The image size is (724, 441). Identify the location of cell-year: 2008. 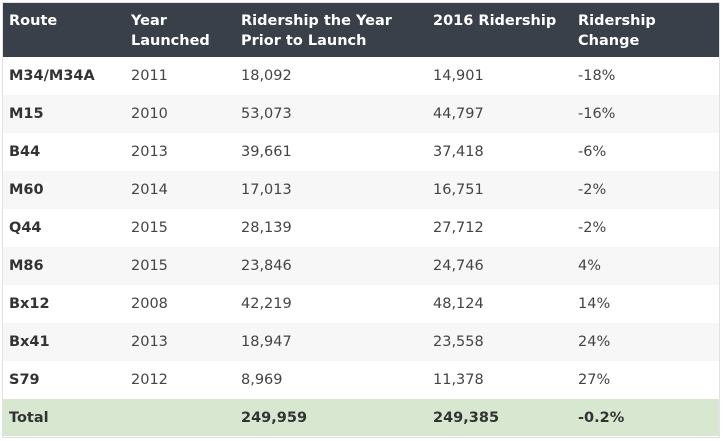
(180, 304).